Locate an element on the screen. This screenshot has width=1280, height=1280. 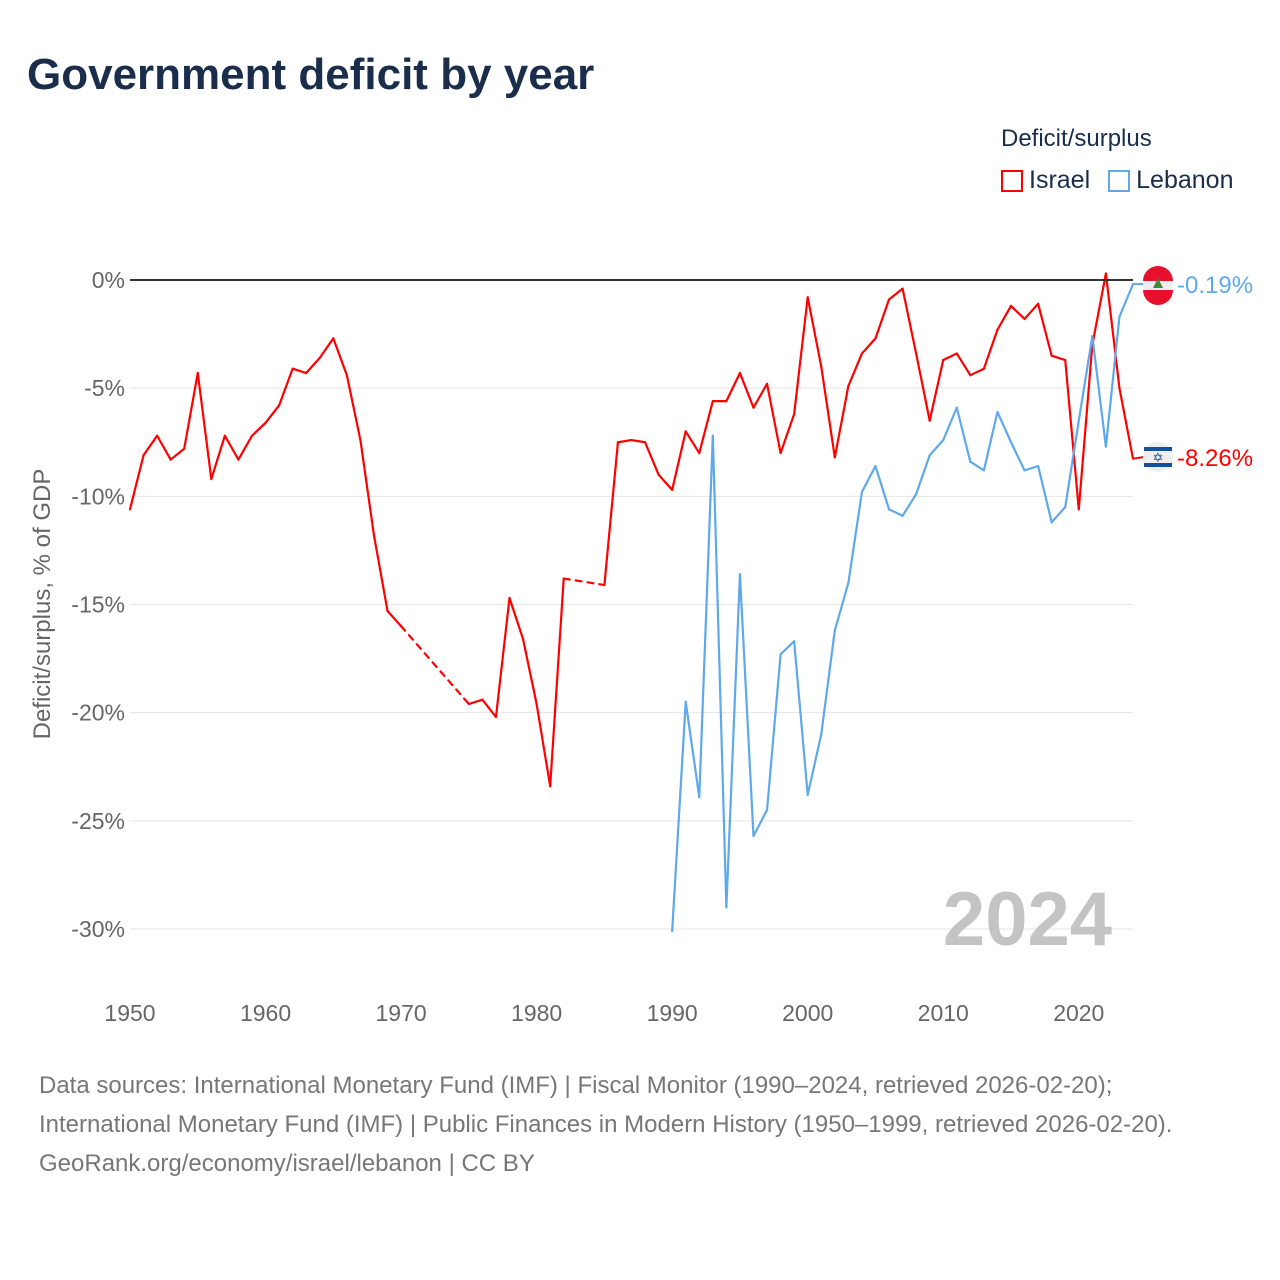
y-tick-label: -30% is located at coordinates (98, 929).